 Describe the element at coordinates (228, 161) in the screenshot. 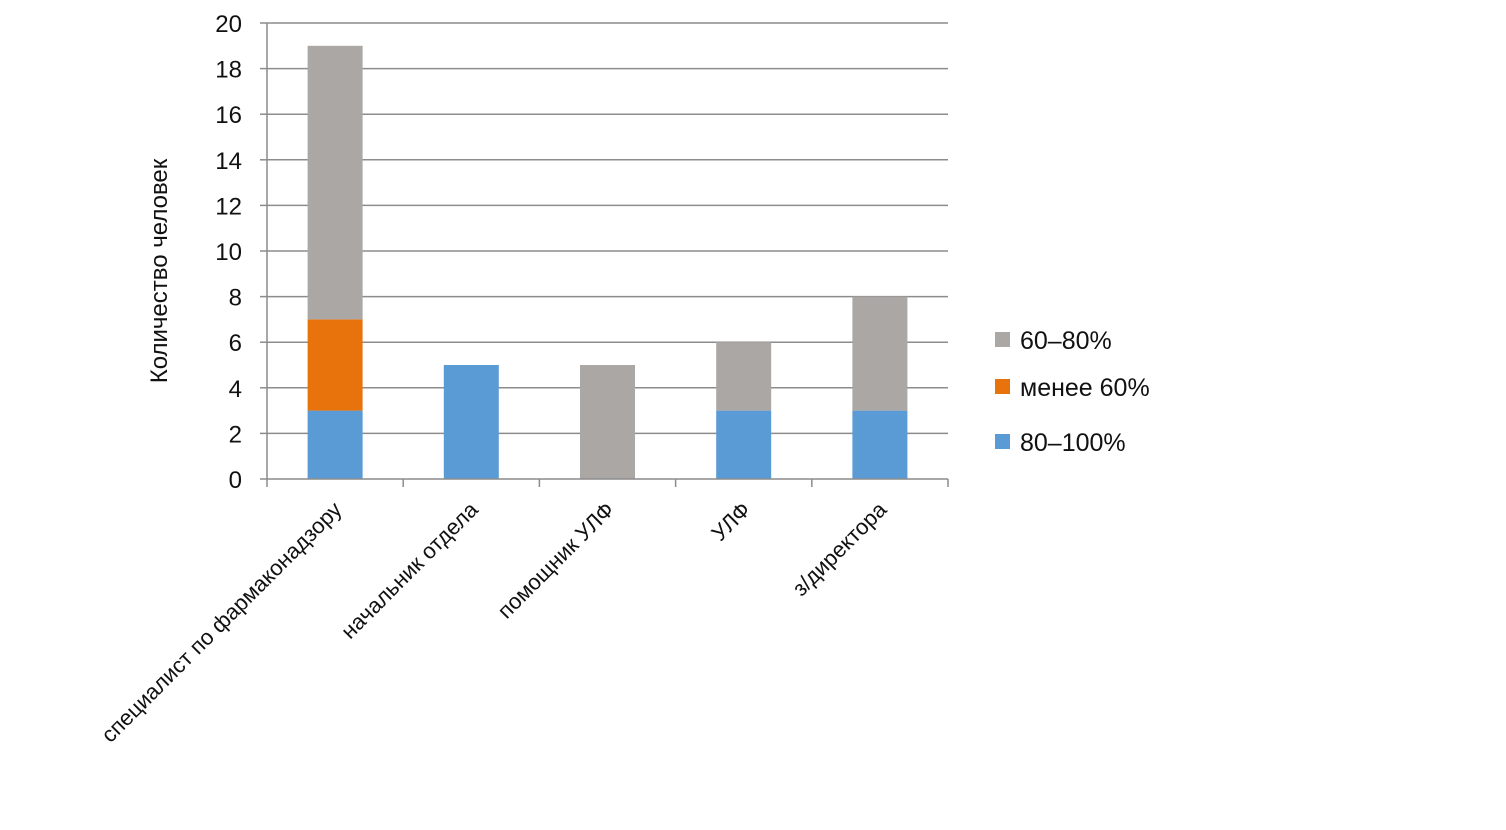

I see `y-tick-label: 14` at that location.